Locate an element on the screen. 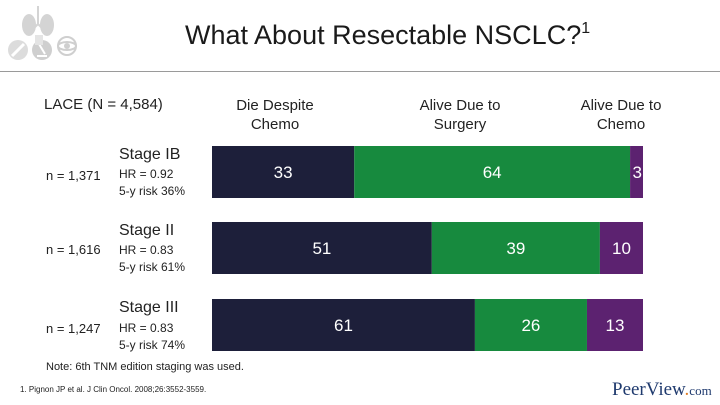 The width and height of the screenshot is (720, 405). sample-size-stage-iii: n = 1,247 is located at coordinates (73, 328).